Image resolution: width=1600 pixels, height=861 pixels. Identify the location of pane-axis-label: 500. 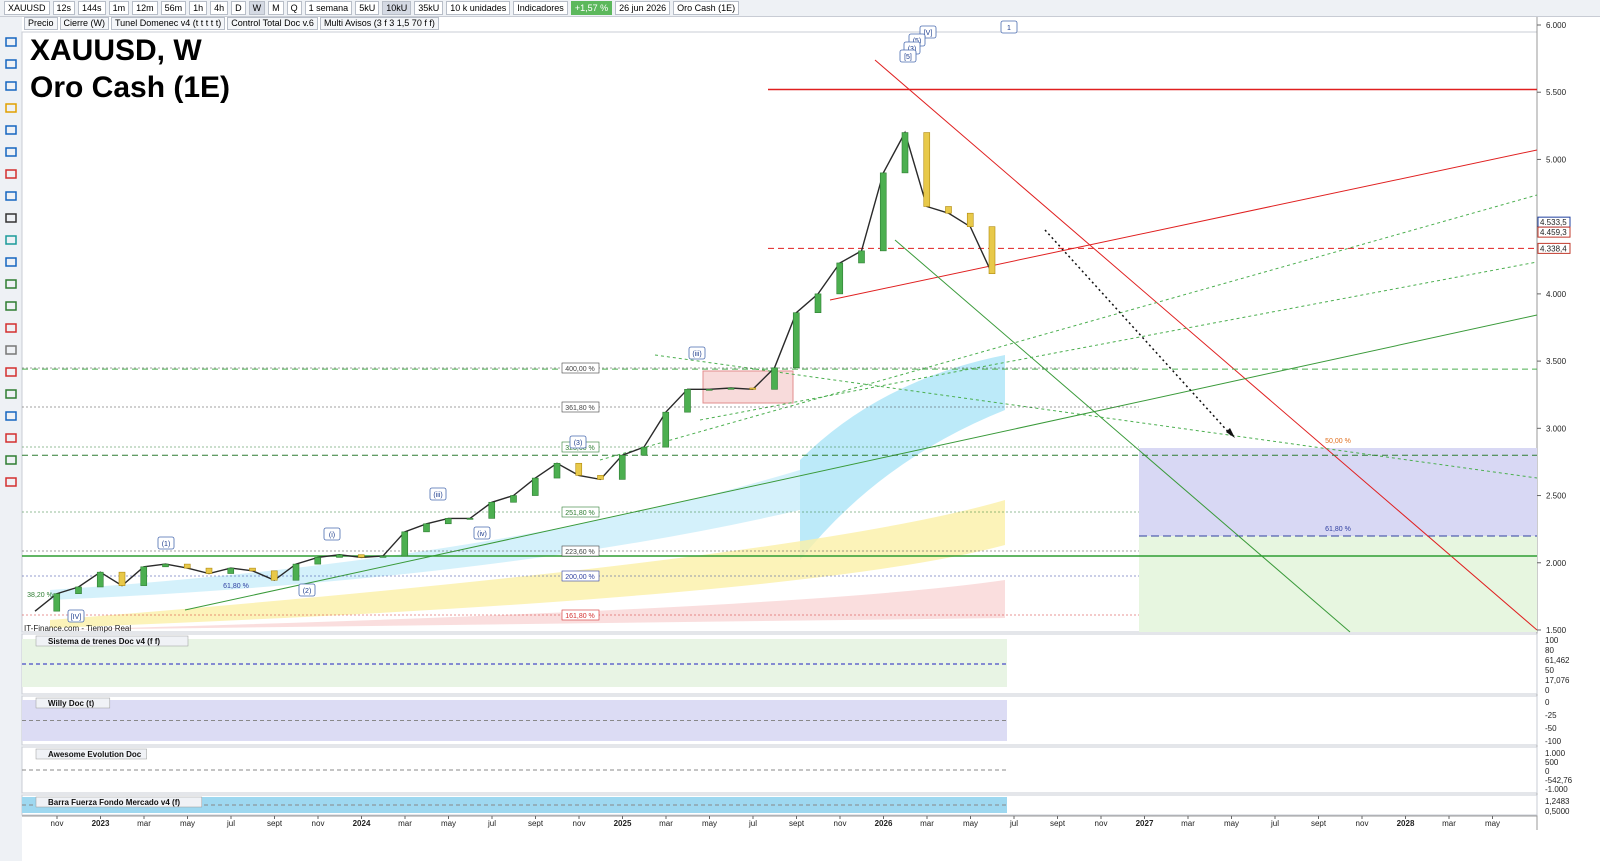
(1552, 762).